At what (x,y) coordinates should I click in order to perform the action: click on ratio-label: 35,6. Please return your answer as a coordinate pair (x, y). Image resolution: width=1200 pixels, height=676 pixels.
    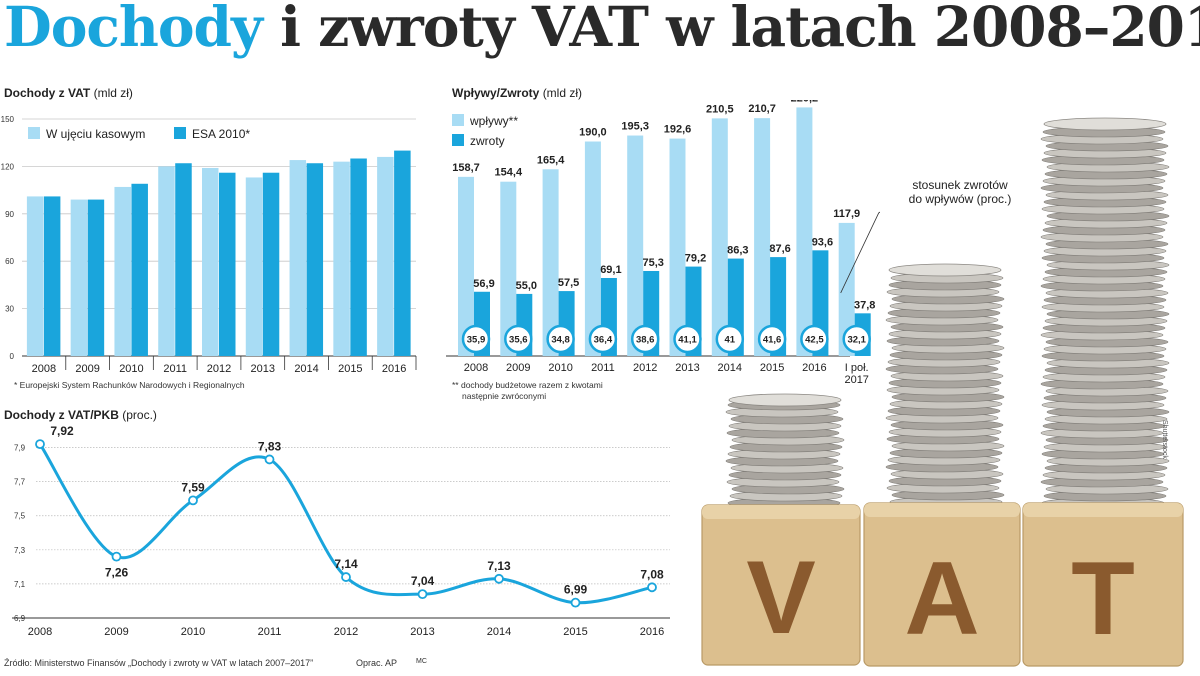
    Looking at the image, I should click on (518, 340).